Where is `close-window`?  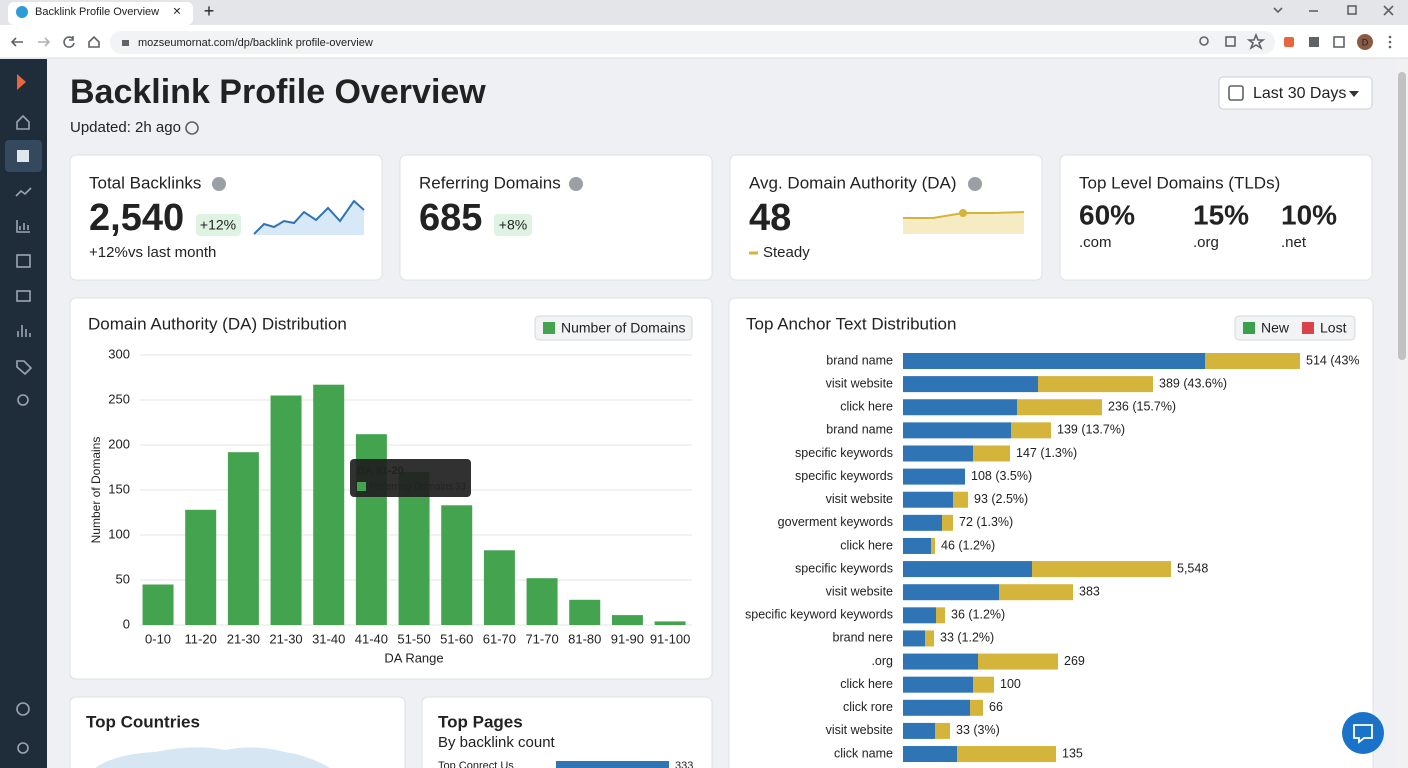 close-window is located at coordinates (1388, 10).